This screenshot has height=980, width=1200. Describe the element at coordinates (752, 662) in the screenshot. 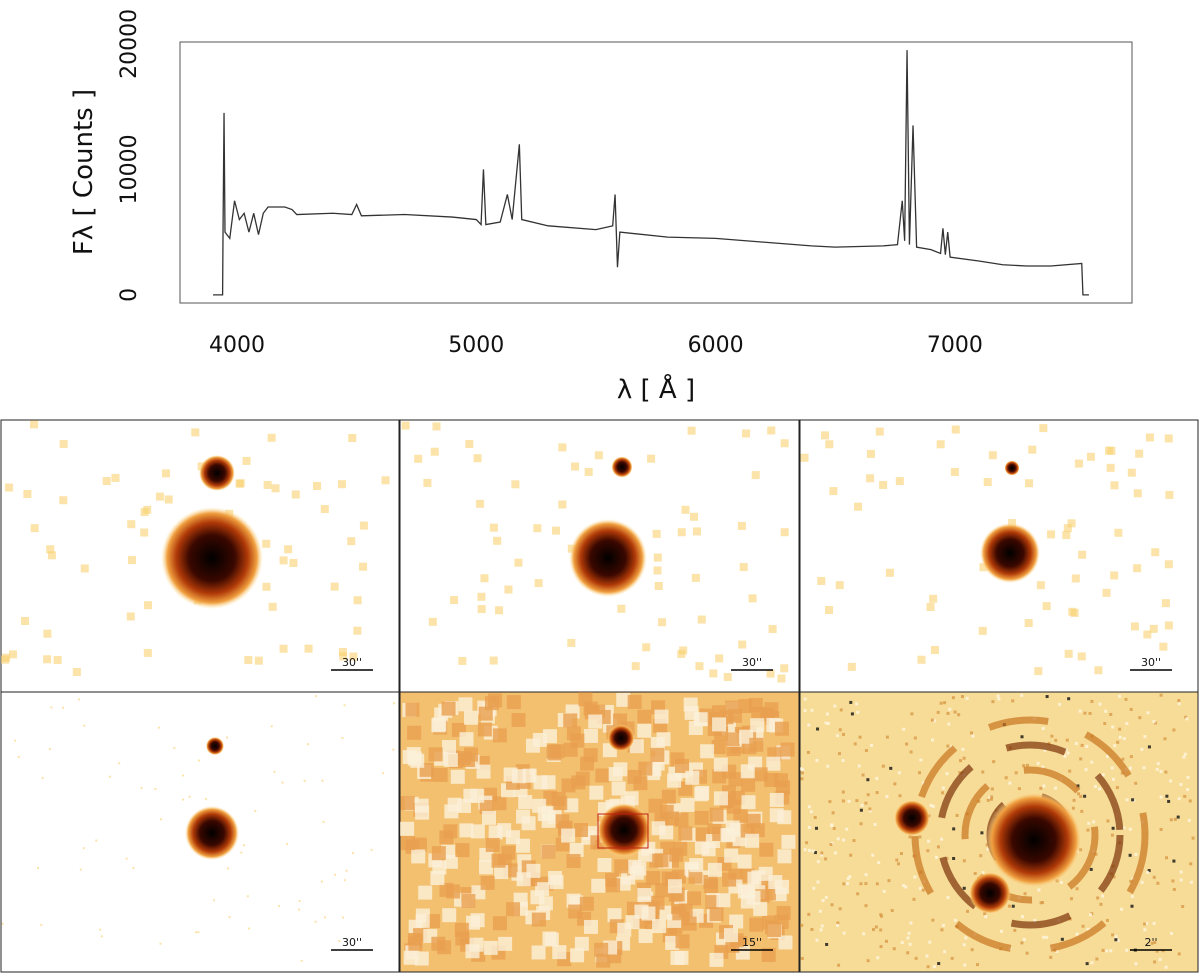

I see `scale-label: 30''` at that location.